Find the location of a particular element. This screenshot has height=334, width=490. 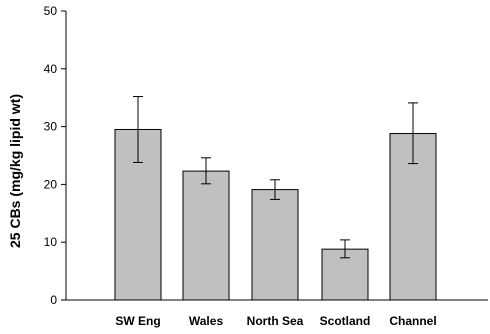

x-tick-label: Channel is located at coordinates (412, 321).